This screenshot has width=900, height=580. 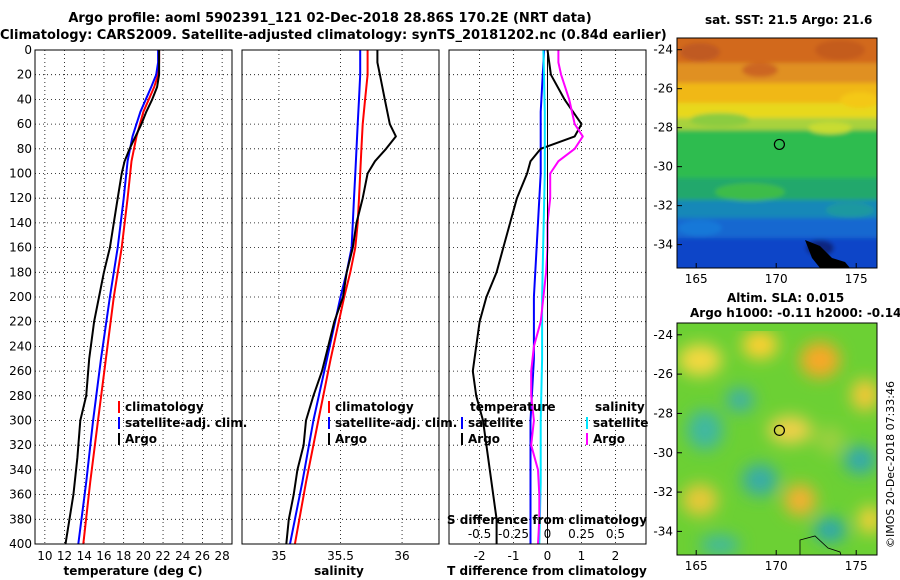 What do you see at coordinates (20, 544) in the screenshot?
I see `depth-tick-label: 400` at bounding box center [20, 544].